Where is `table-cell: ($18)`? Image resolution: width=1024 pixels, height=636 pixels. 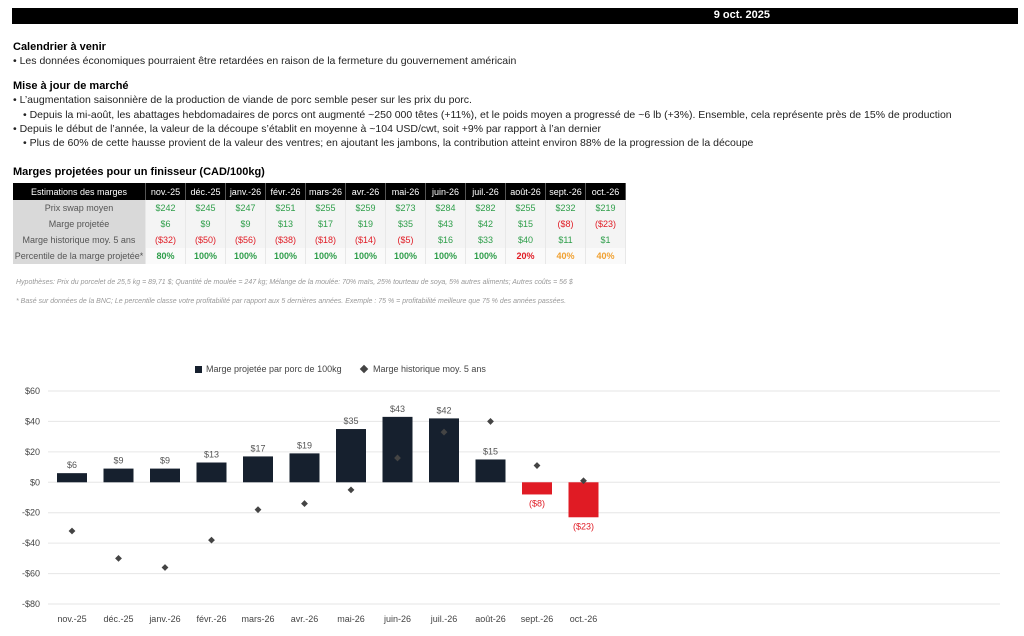 table-cell: ($18) is located at coordinates (325, 240).